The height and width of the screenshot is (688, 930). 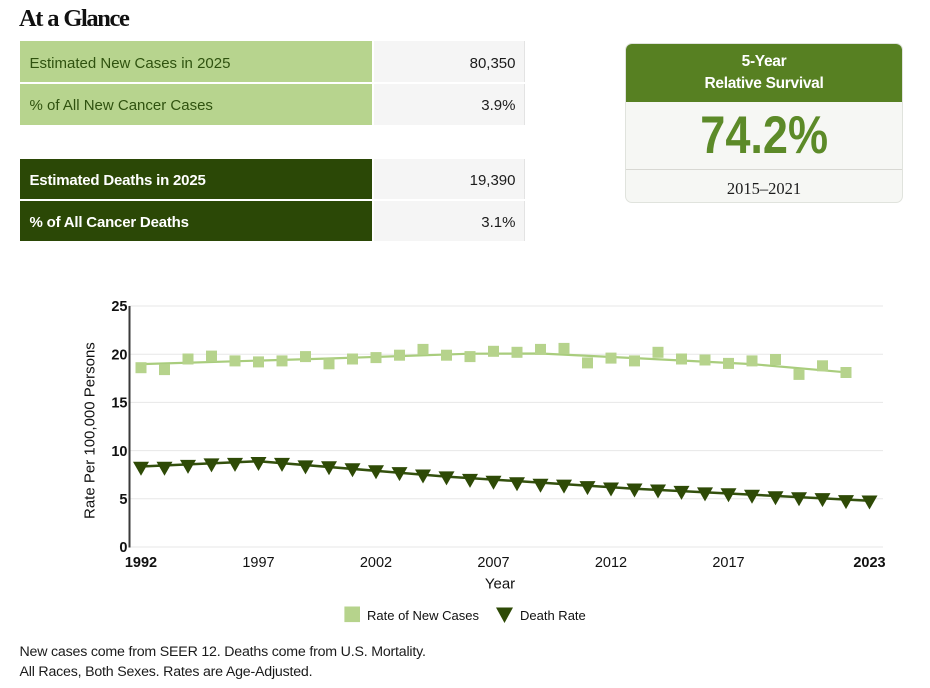 I want to click on svg-text: 10, so click(x=119, y=452).